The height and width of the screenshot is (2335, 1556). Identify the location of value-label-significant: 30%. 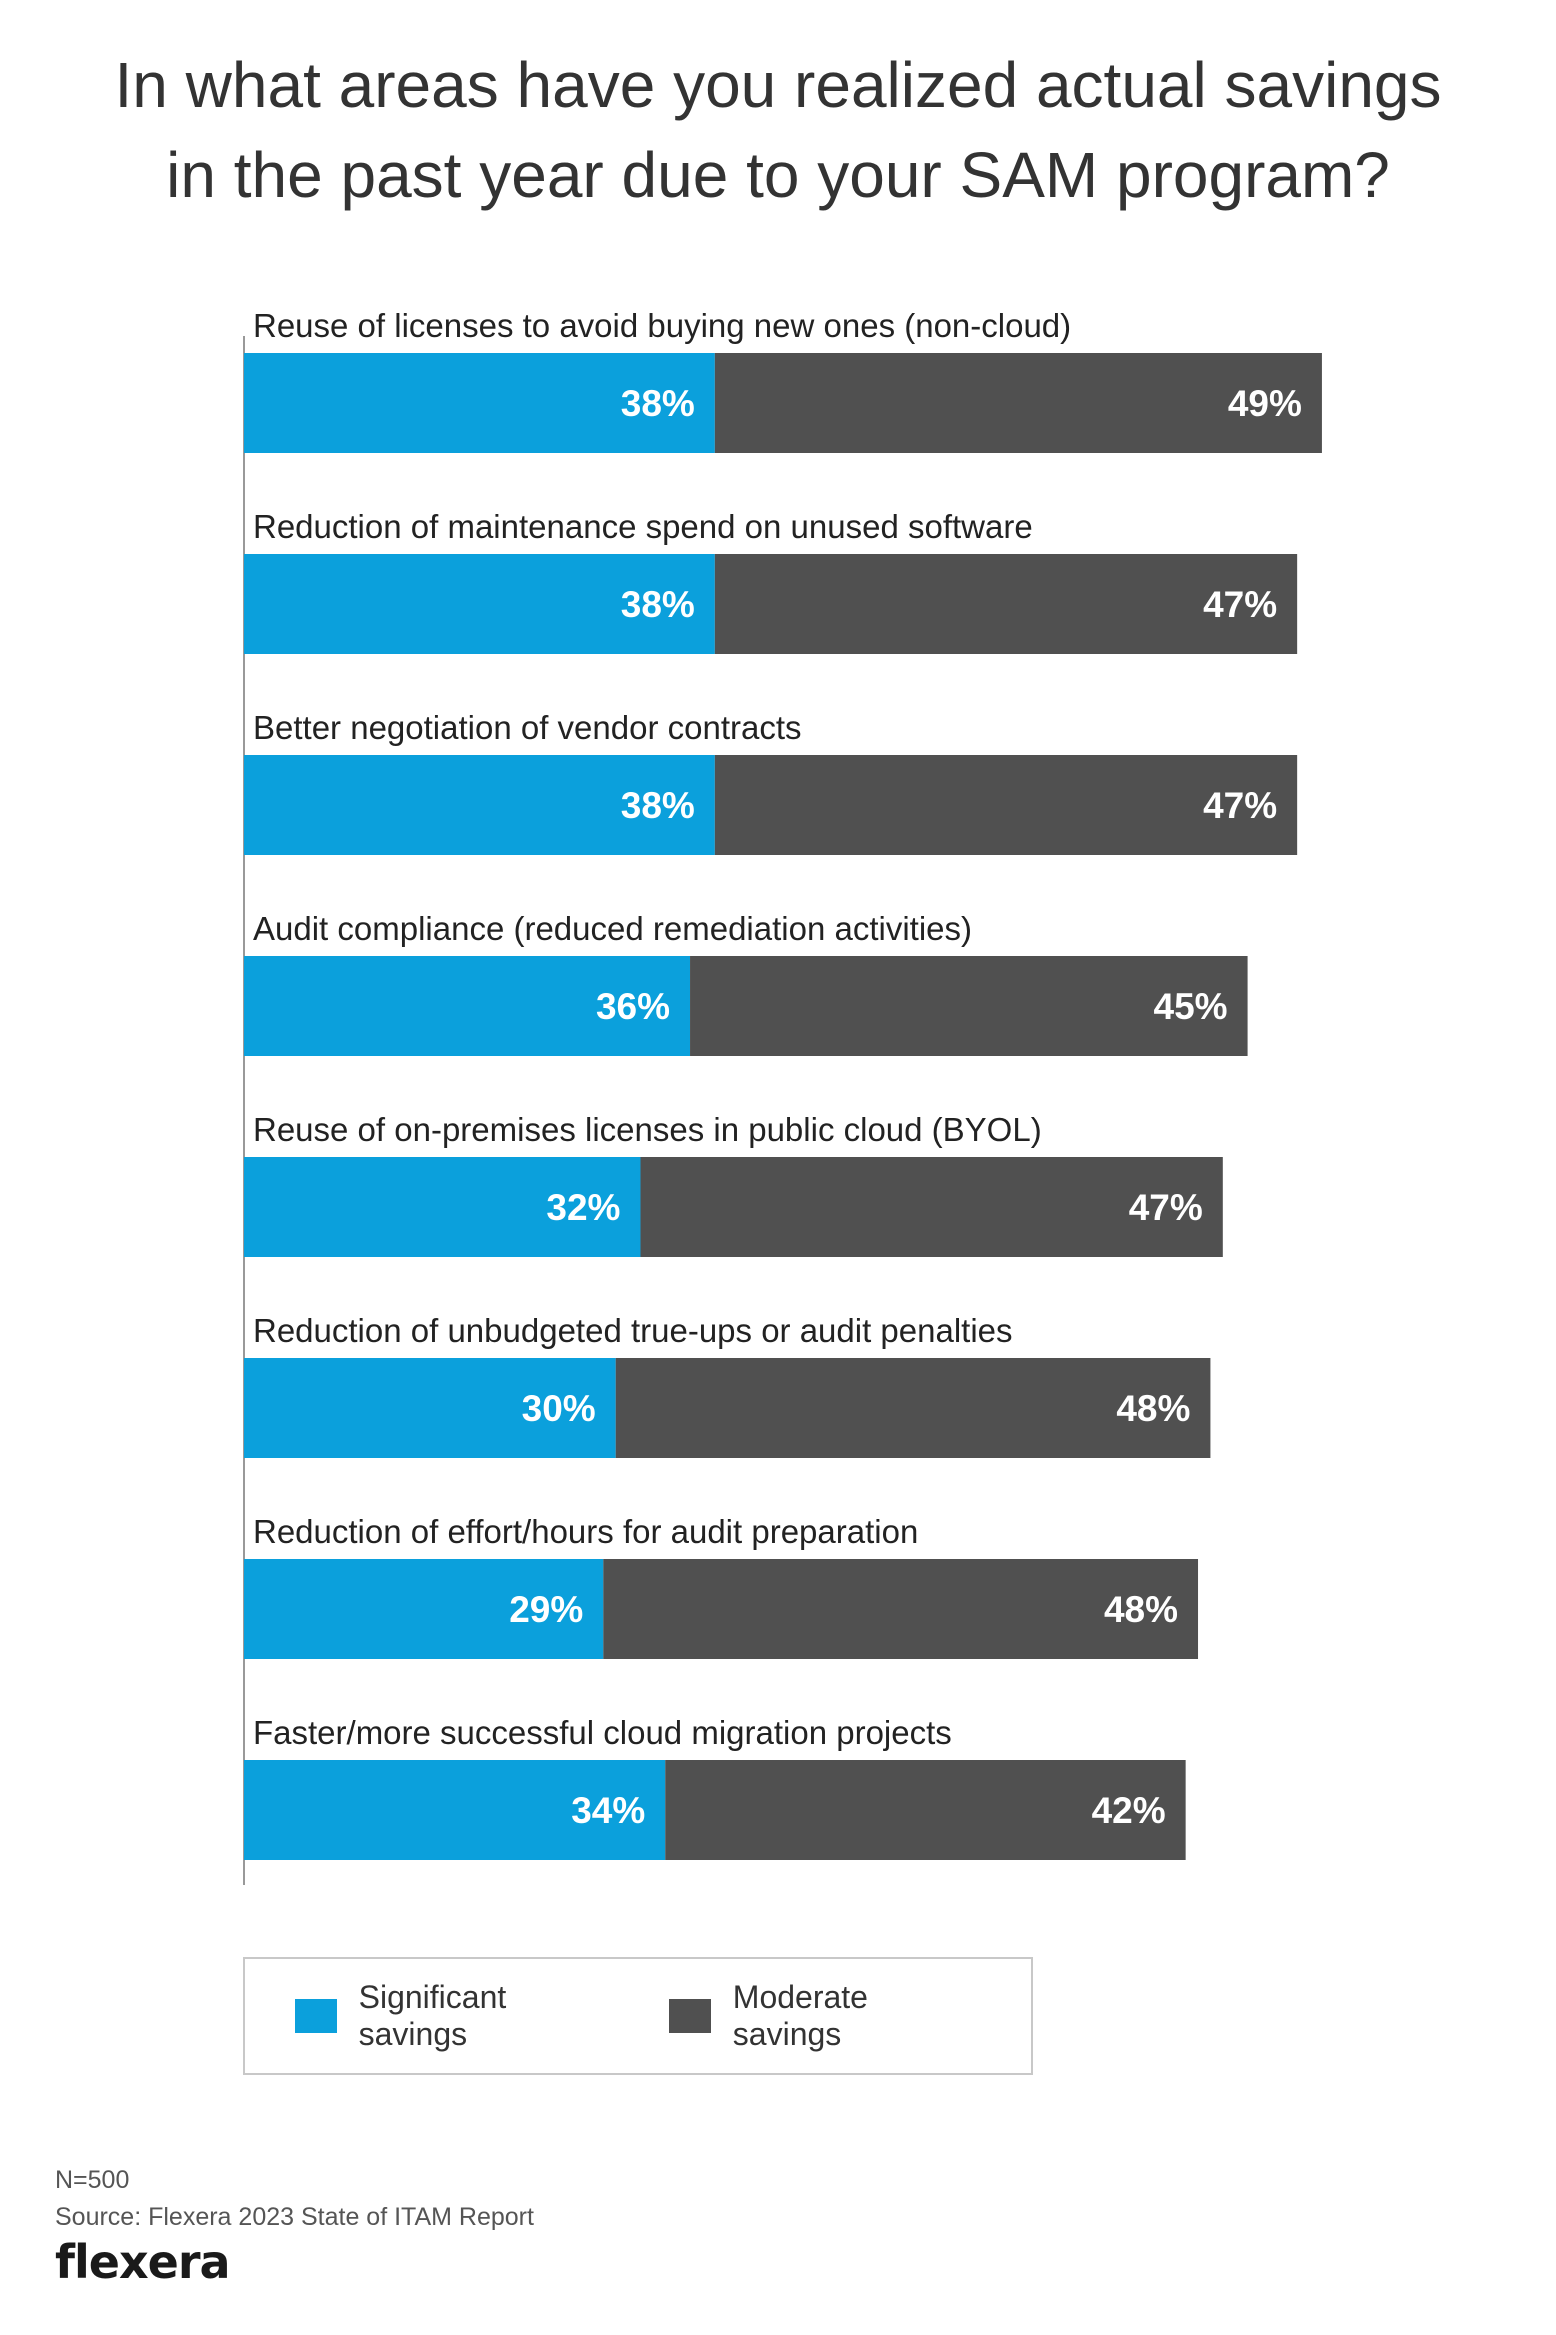
(559, 1408).